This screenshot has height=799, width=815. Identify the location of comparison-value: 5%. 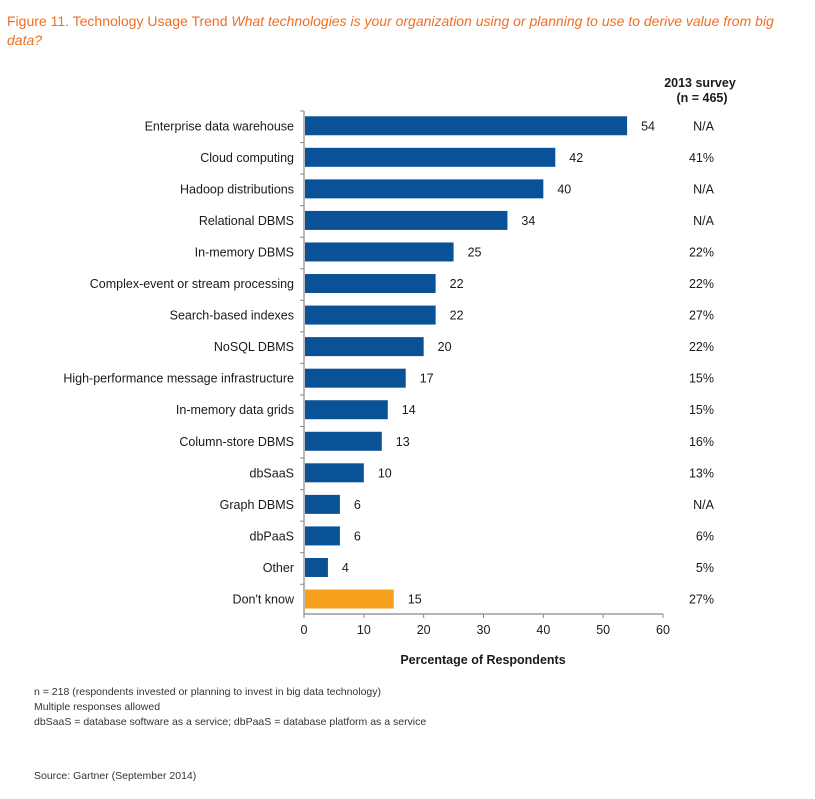
(705, 568).